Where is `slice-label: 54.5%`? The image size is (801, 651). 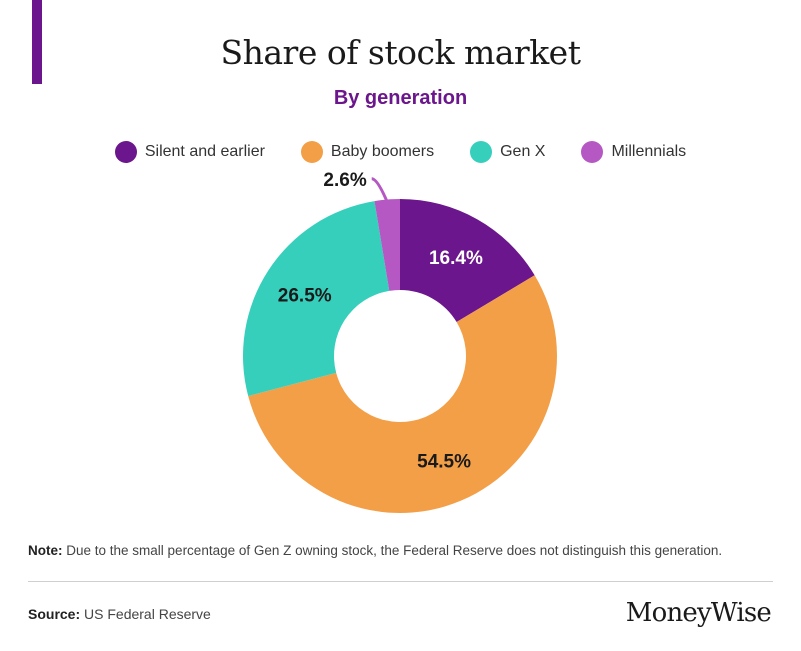
slice-label: 54.5% is located at coordinates (444, 462).